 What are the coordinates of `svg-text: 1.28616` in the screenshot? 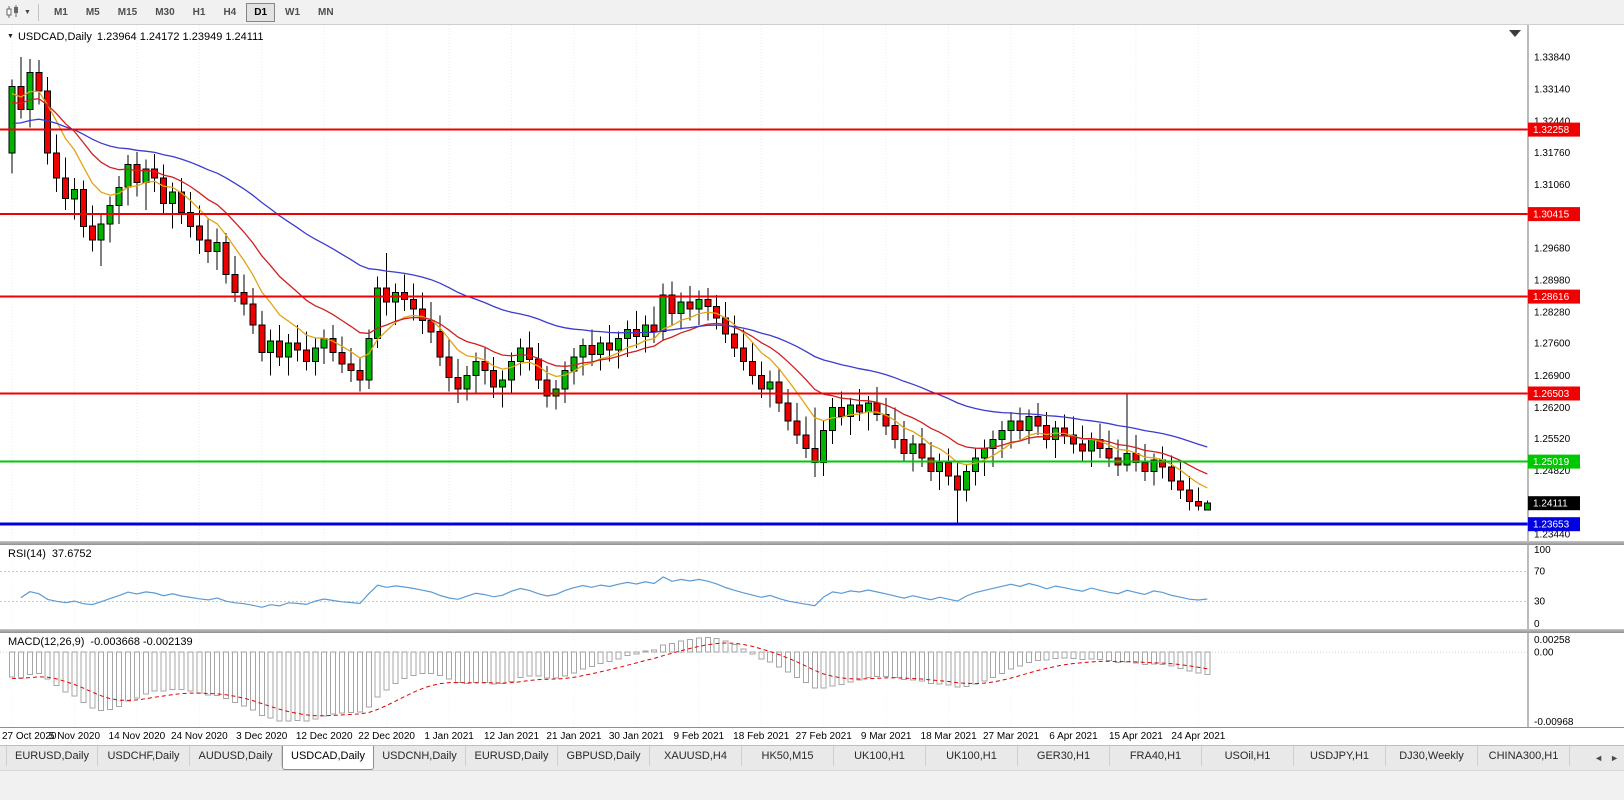 It's located at (1551, 297).